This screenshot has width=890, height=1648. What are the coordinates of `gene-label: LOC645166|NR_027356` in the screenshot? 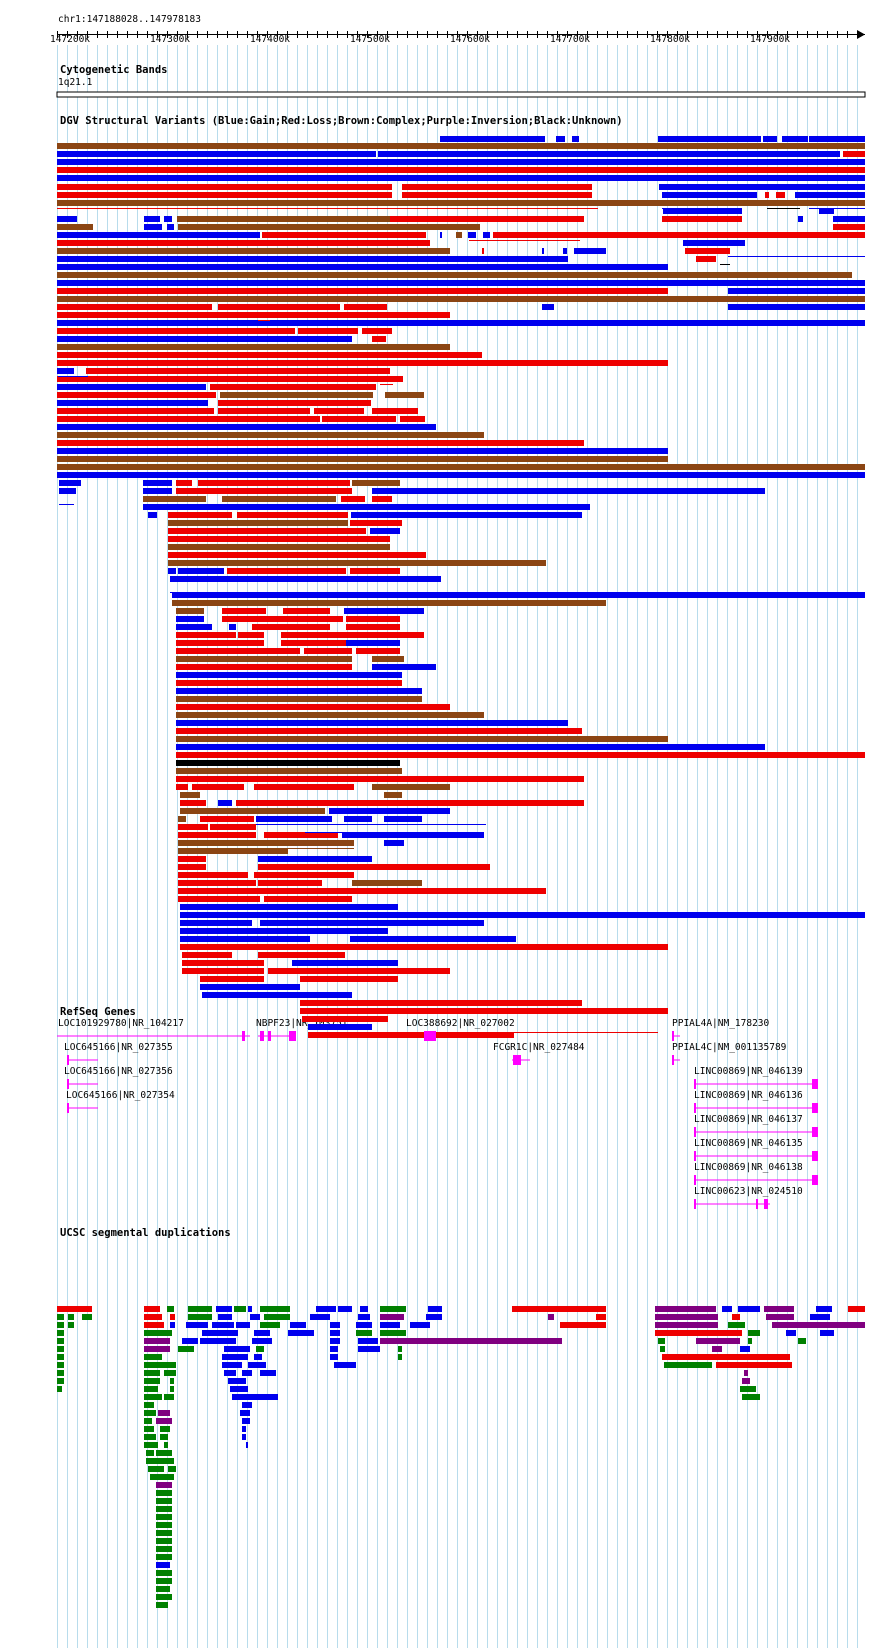 It's located at (118, 1071).